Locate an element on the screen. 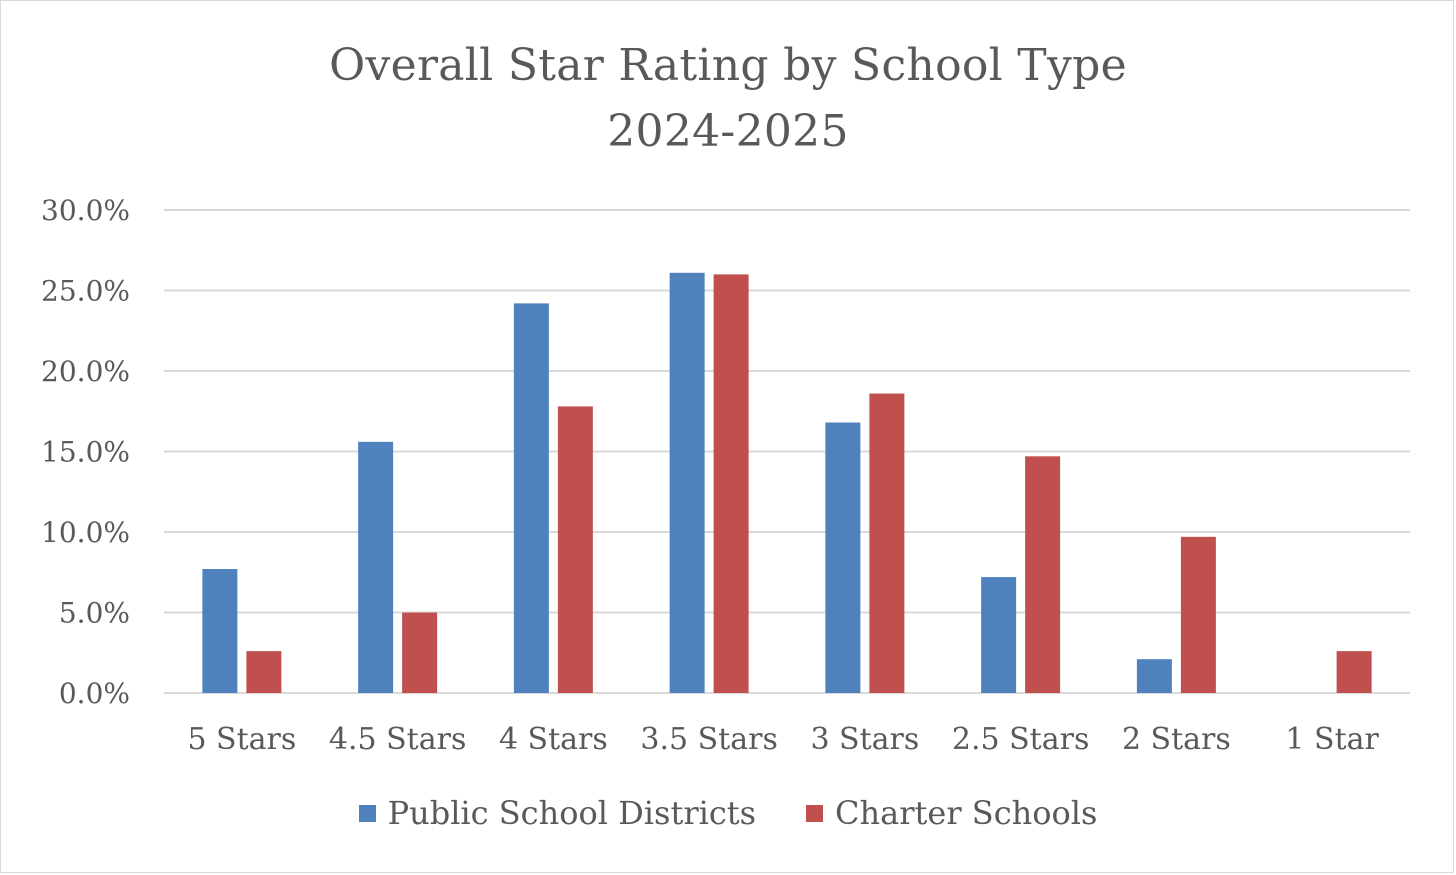 This screenshot has width=1456, height=875. legend-label-public: Public School Districts is located at coordinates (572, 813).